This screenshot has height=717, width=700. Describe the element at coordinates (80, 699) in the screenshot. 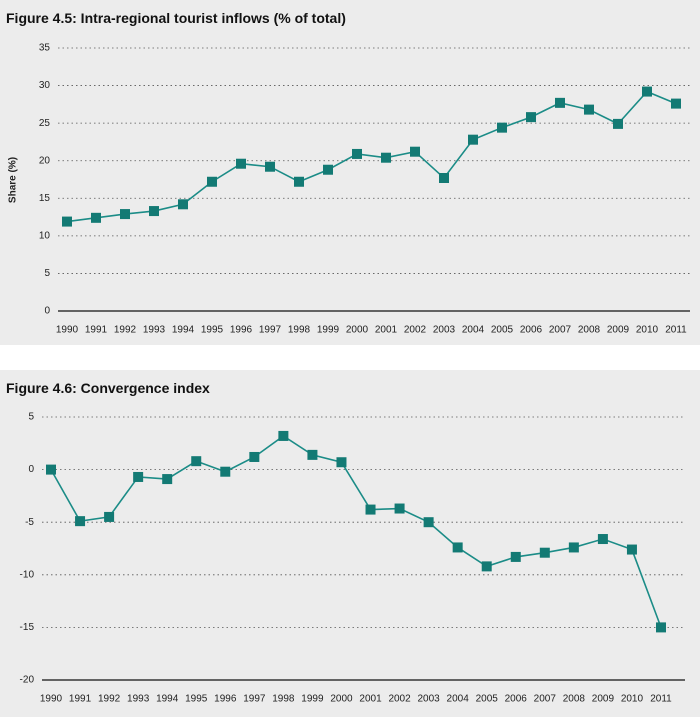

I see `x-tick-label: 1991` at that location.